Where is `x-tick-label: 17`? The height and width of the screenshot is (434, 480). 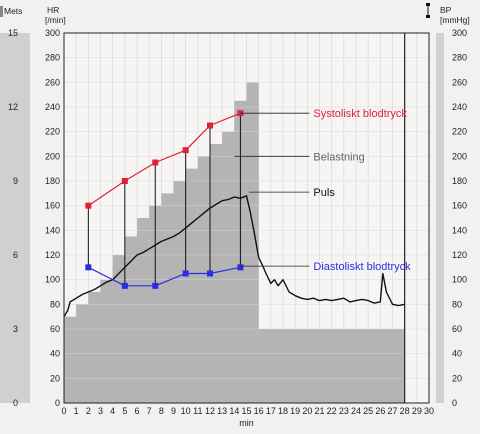
x-tick-label: 17 is located at coordinates (271, 411).